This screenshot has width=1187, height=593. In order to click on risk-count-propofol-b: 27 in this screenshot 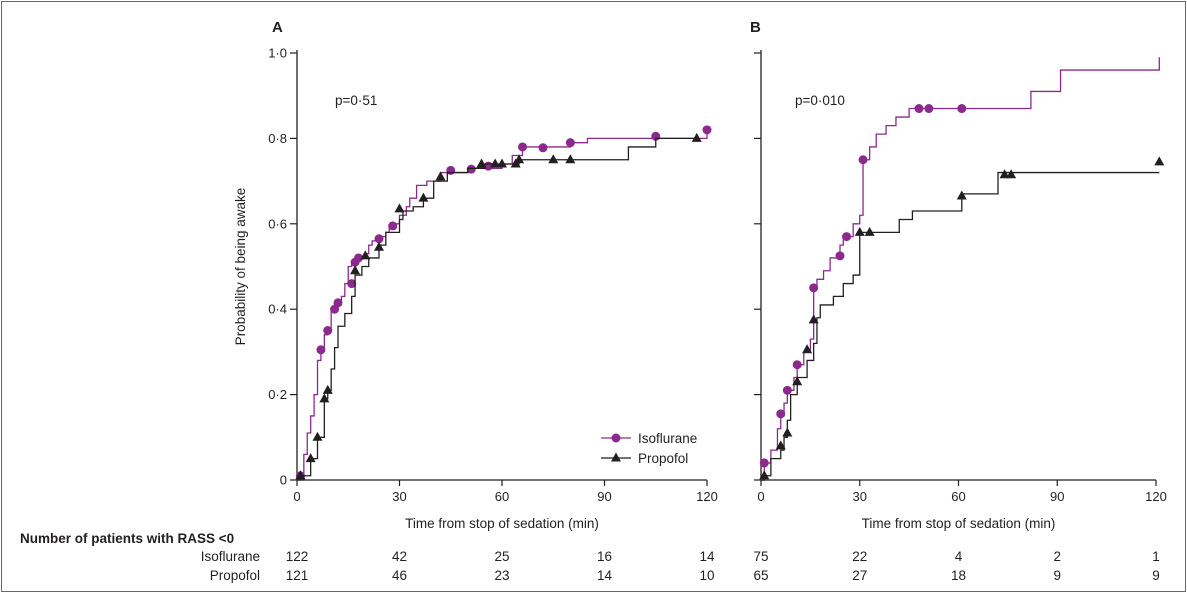, I will do `click(860, 575)`.